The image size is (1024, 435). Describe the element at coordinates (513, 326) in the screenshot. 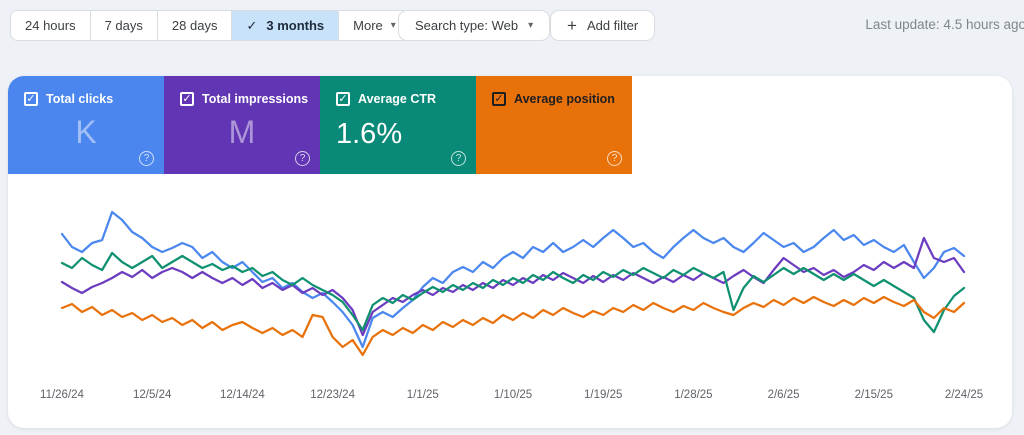

I see `chart-line-average-position` at that location.